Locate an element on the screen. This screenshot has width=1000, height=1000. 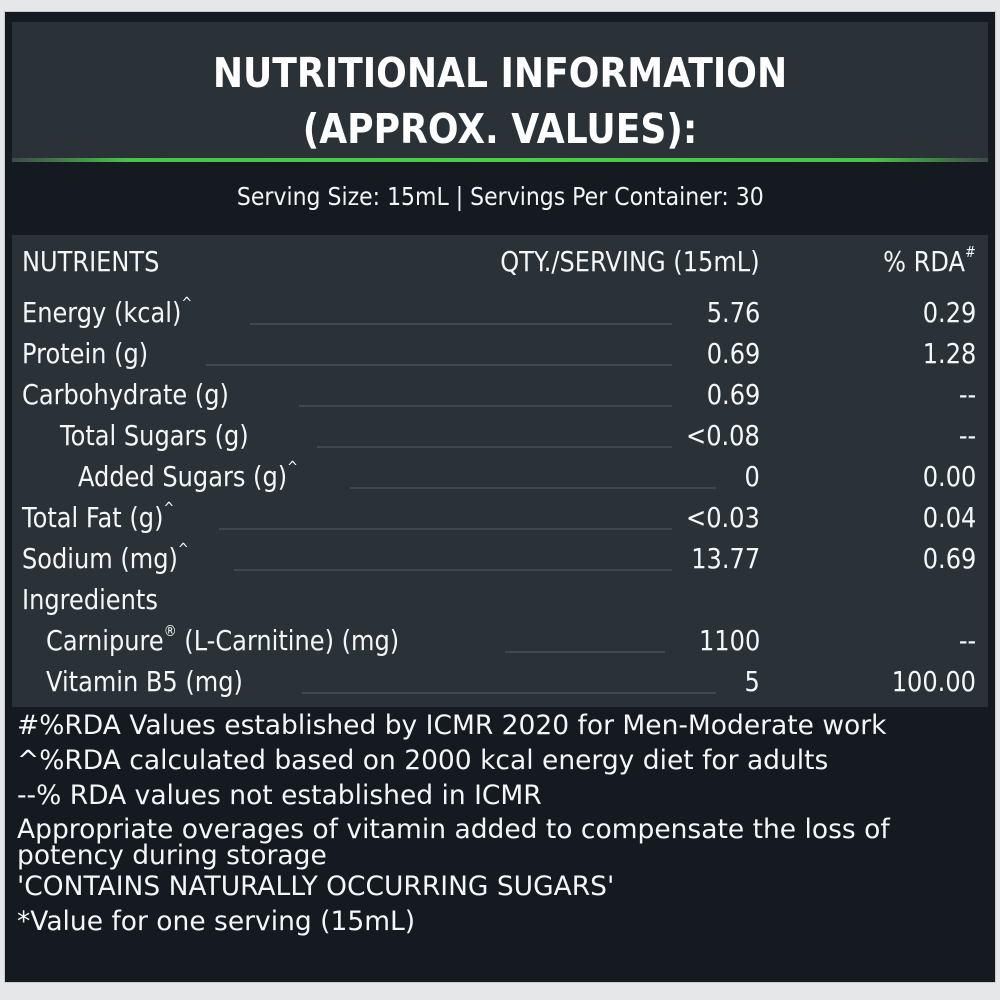
footnote-rda-not-established: --% RDA values not established in ICMR is located at coordinates (279, 795).